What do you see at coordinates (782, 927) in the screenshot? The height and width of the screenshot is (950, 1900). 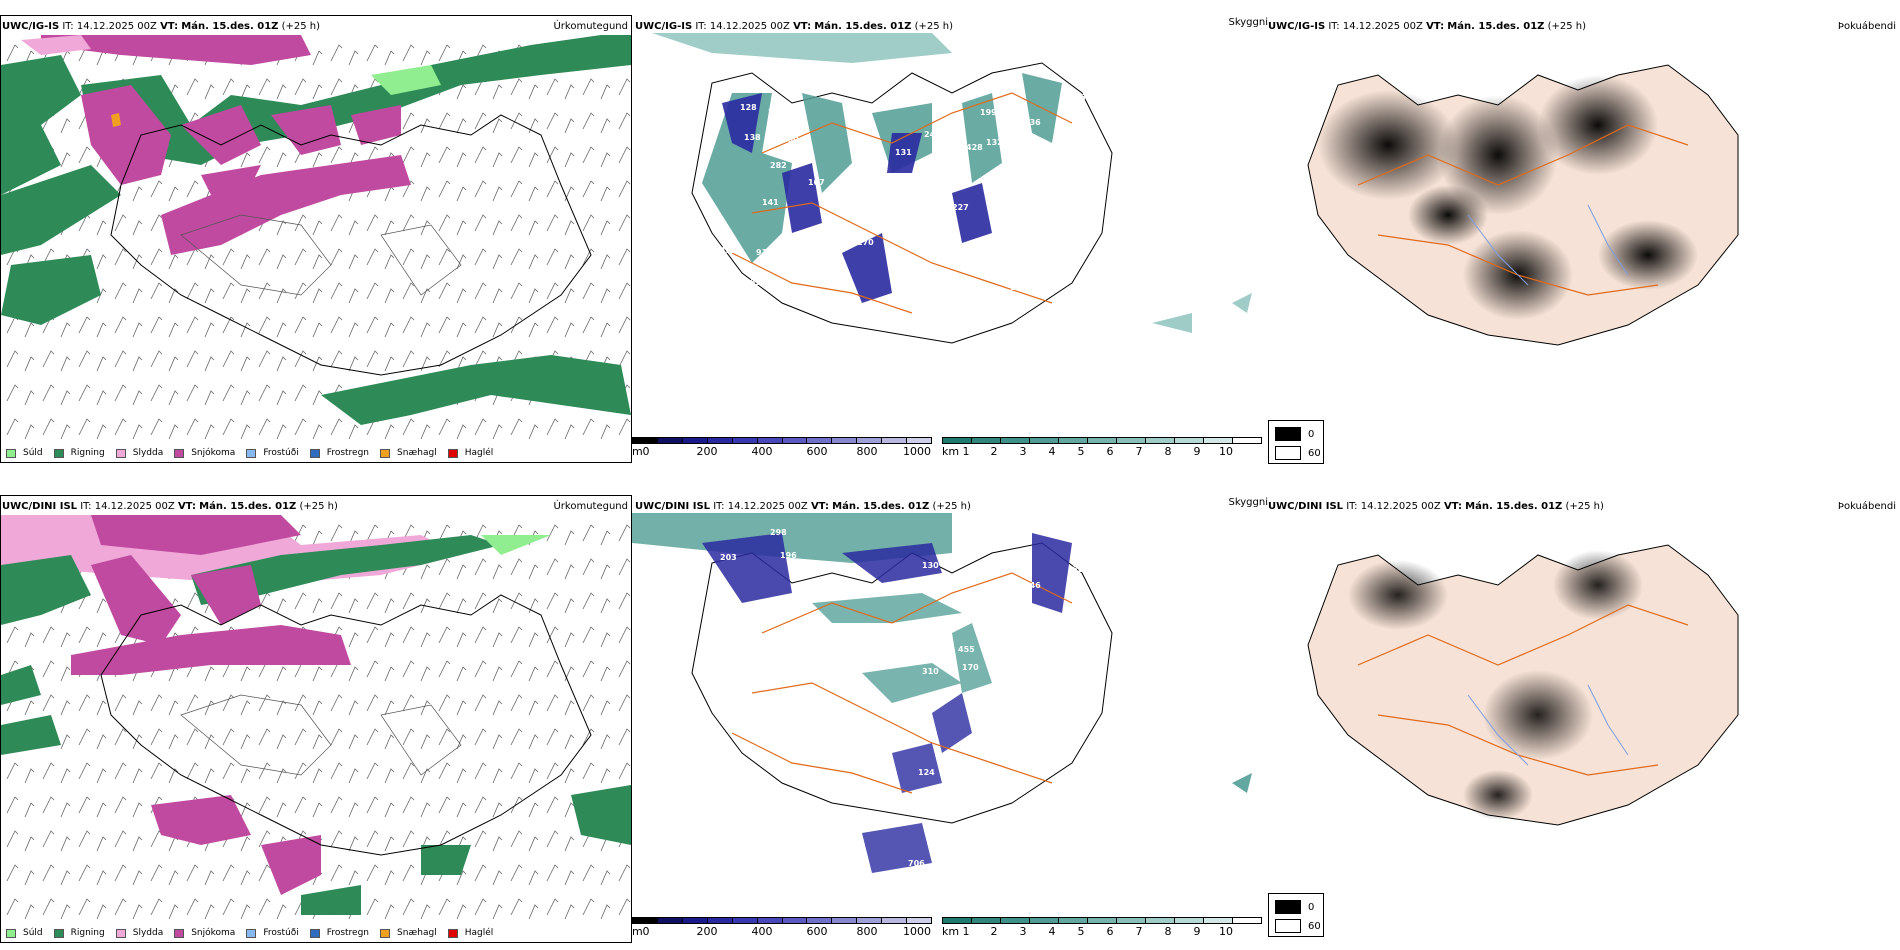 I see `ceiling-colorbar-bottom: m 0 200 400 600 800 1000` at bounding box center [782, 927].